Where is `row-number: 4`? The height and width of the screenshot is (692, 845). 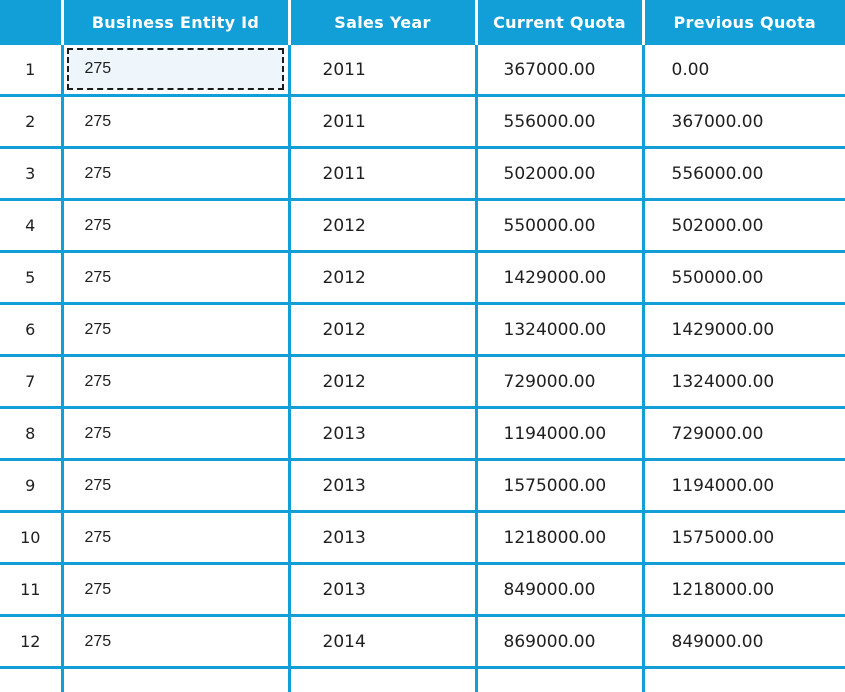 row-number: 4 is located at coordinates (31, 226).